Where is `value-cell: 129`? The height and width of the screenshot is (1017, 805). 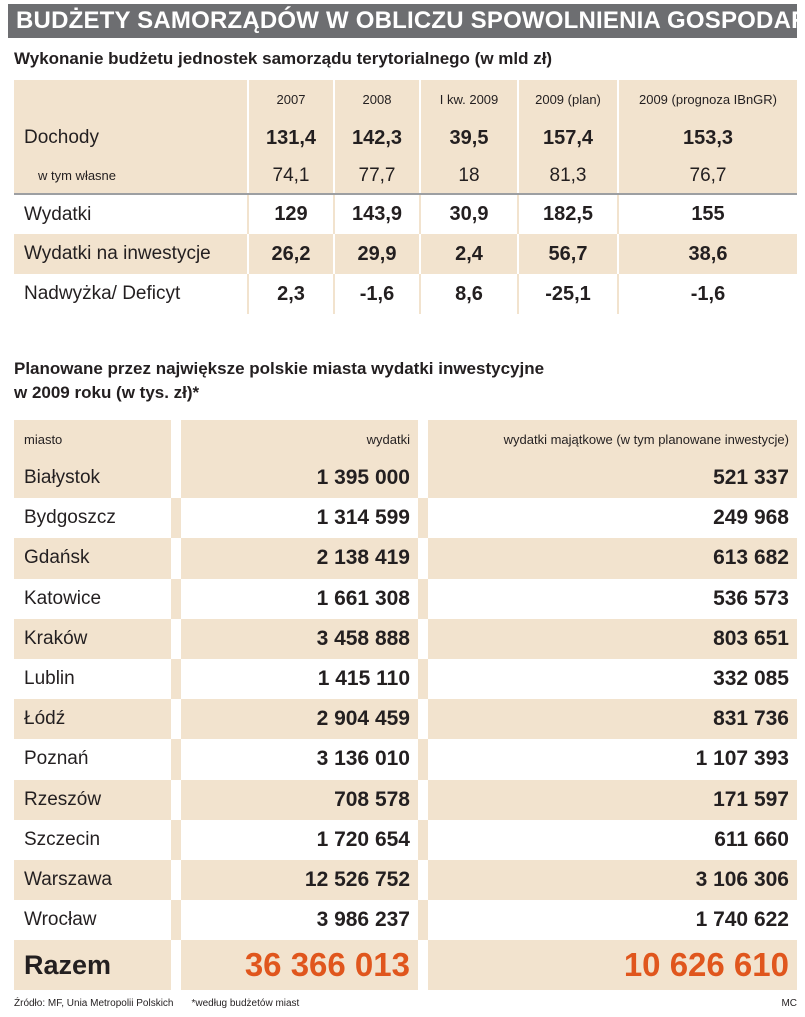 value-cell: 129 is located at coordinates (290, 214).